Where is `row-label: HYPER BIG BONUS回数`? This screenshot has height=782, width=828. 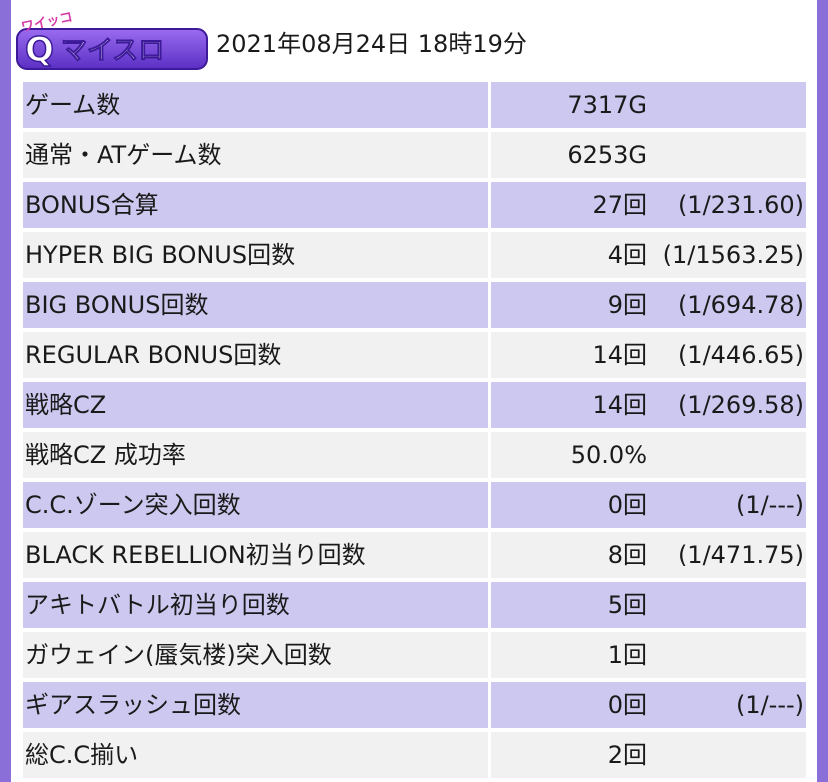 row-label: HYPER BIG BONUS回数 is located at coordinates (255, 255).